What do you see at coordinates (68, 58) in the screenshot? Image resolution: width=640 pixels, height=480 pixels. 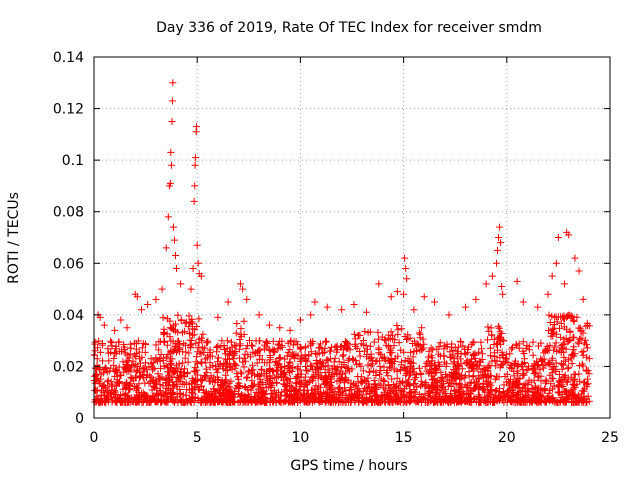 I see `y-tick-label: 0.14` at bounding box center [68, 58].